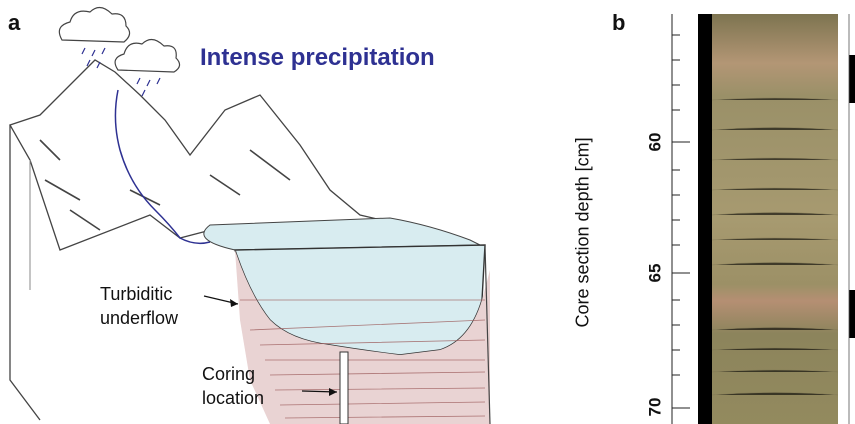  I want to click on panel-a-label: a, so click(14, 22).